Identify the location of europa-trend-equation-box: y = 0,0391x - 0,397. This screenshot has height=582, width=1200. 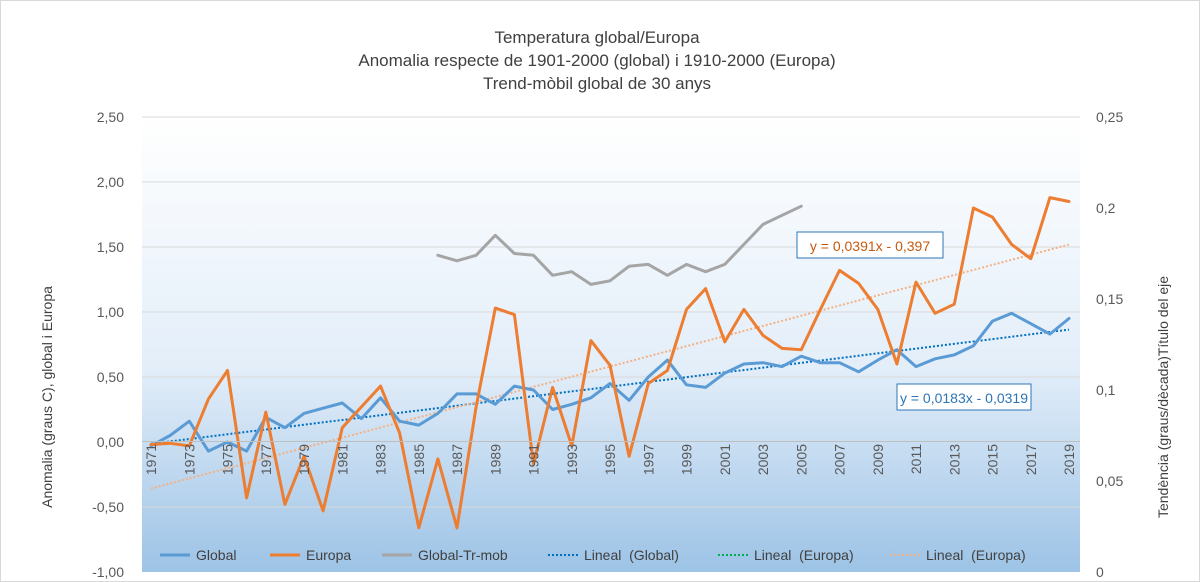
(870, 245).